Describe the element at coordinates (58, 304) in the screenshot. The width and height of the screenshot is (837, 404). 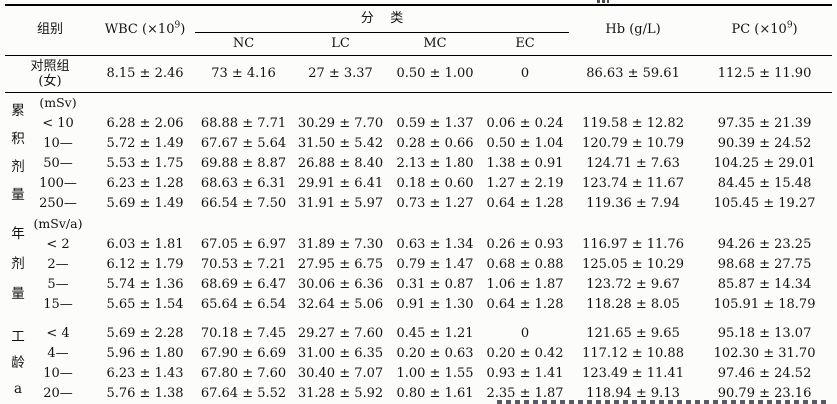
I see `row-label: 15—` at that location.